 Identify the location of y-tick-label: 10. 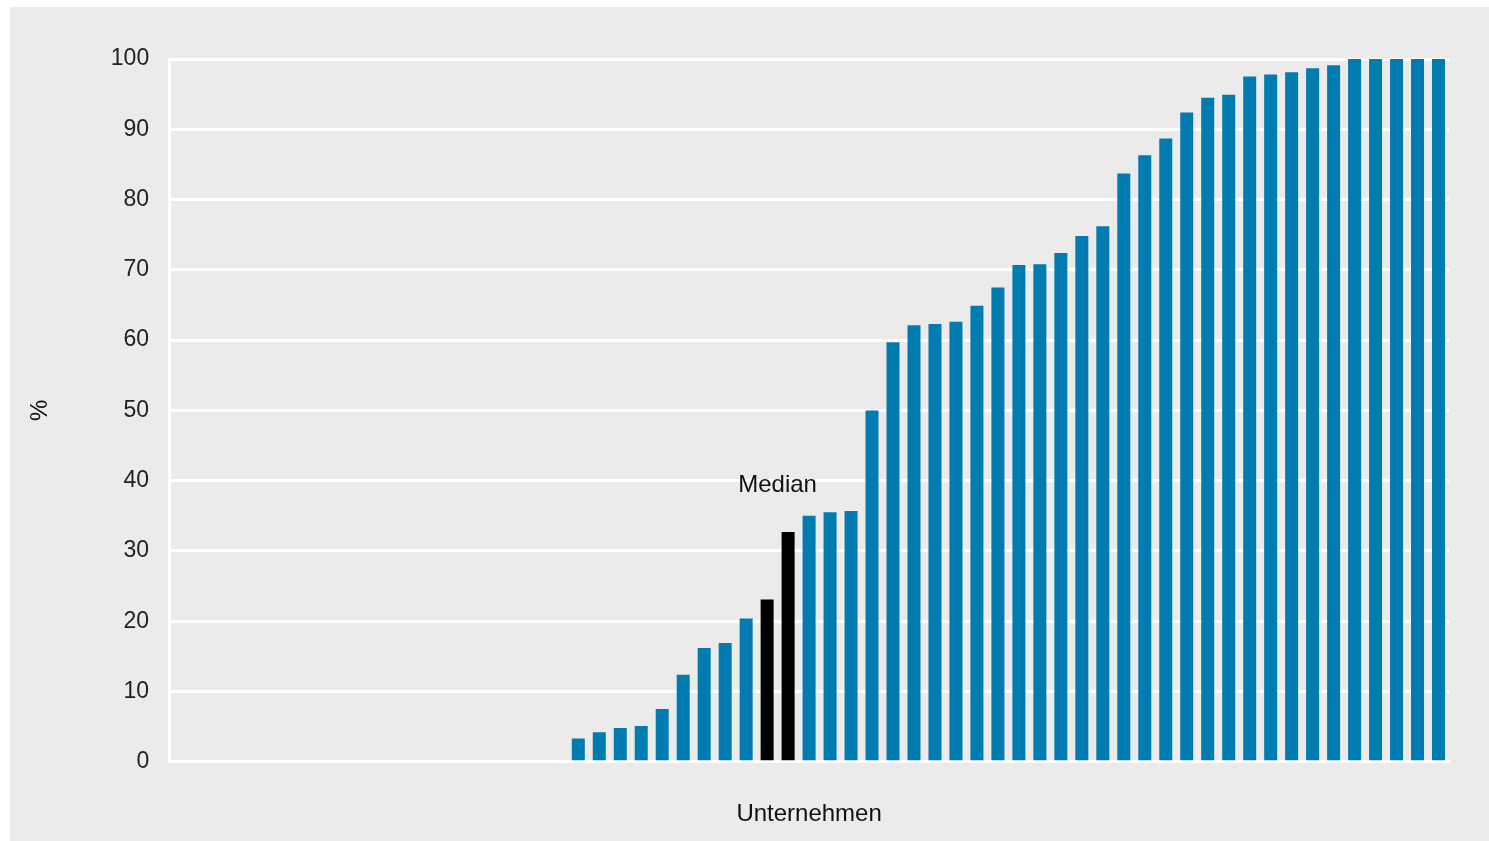
(136, 689).